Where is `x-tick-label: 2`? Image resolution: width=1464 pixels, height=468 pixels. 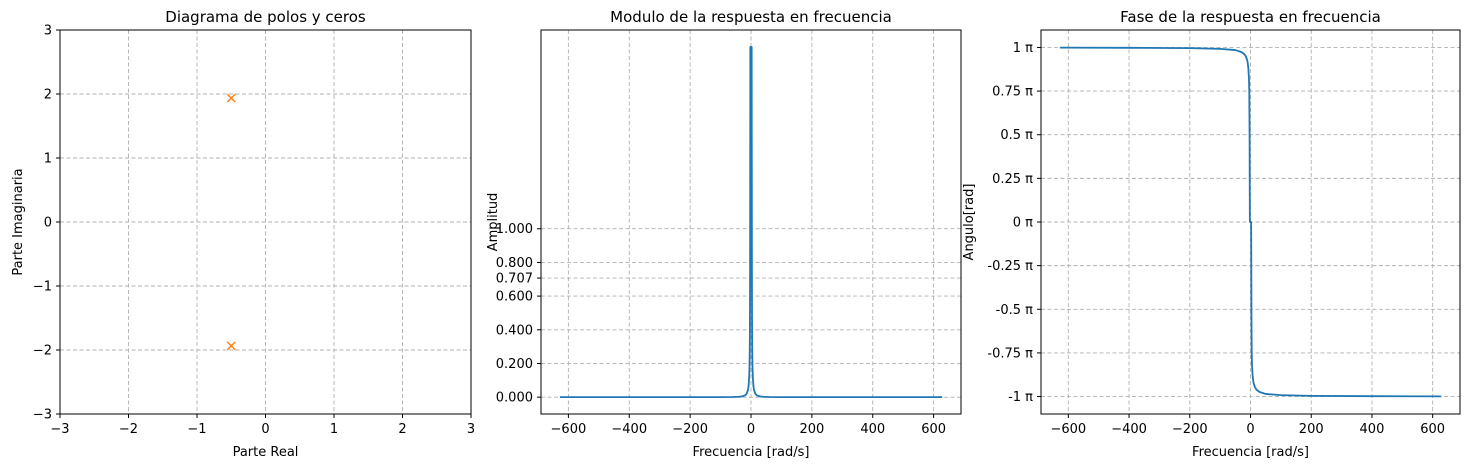
x-tick-label: 2 is located at coordinates (402, 429).